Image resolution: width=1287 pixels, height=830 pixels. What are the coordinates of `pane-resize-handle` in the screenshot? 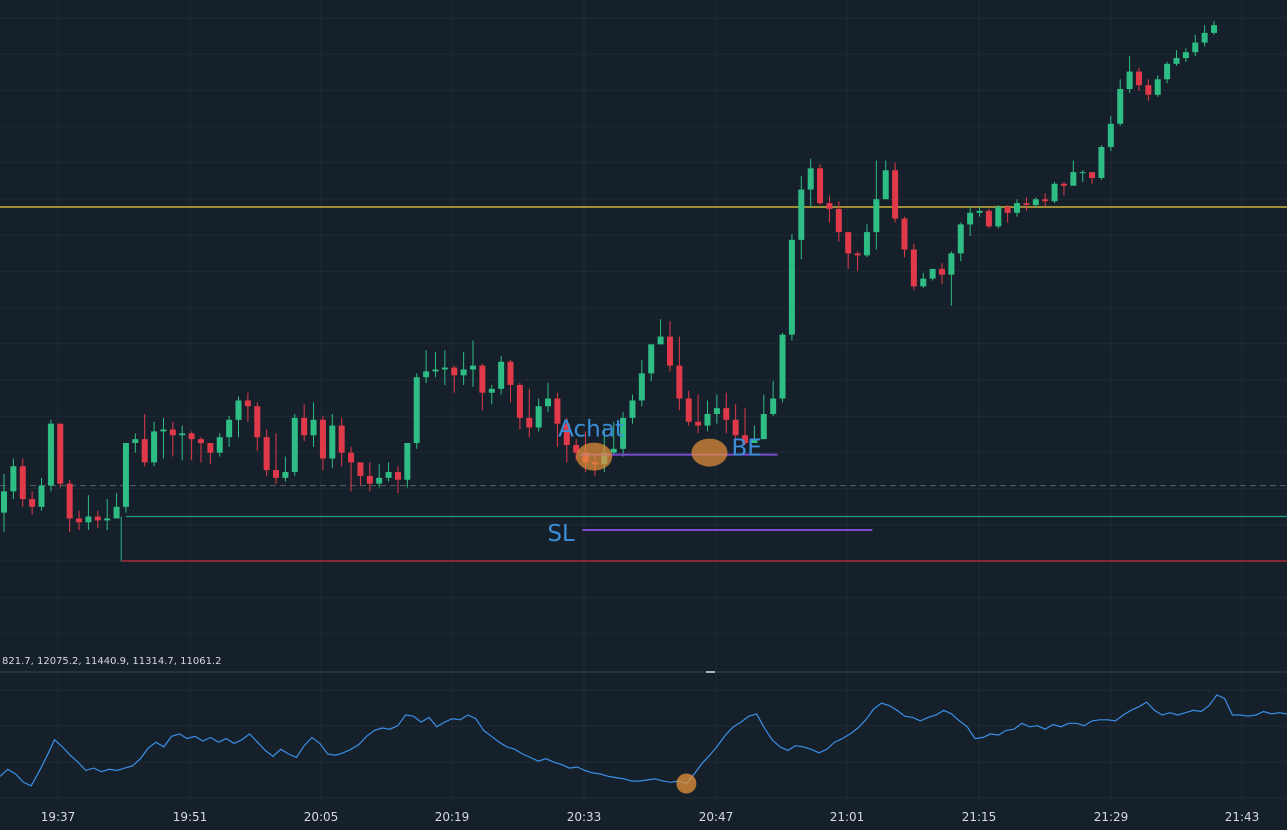 It's located at (710, 672).